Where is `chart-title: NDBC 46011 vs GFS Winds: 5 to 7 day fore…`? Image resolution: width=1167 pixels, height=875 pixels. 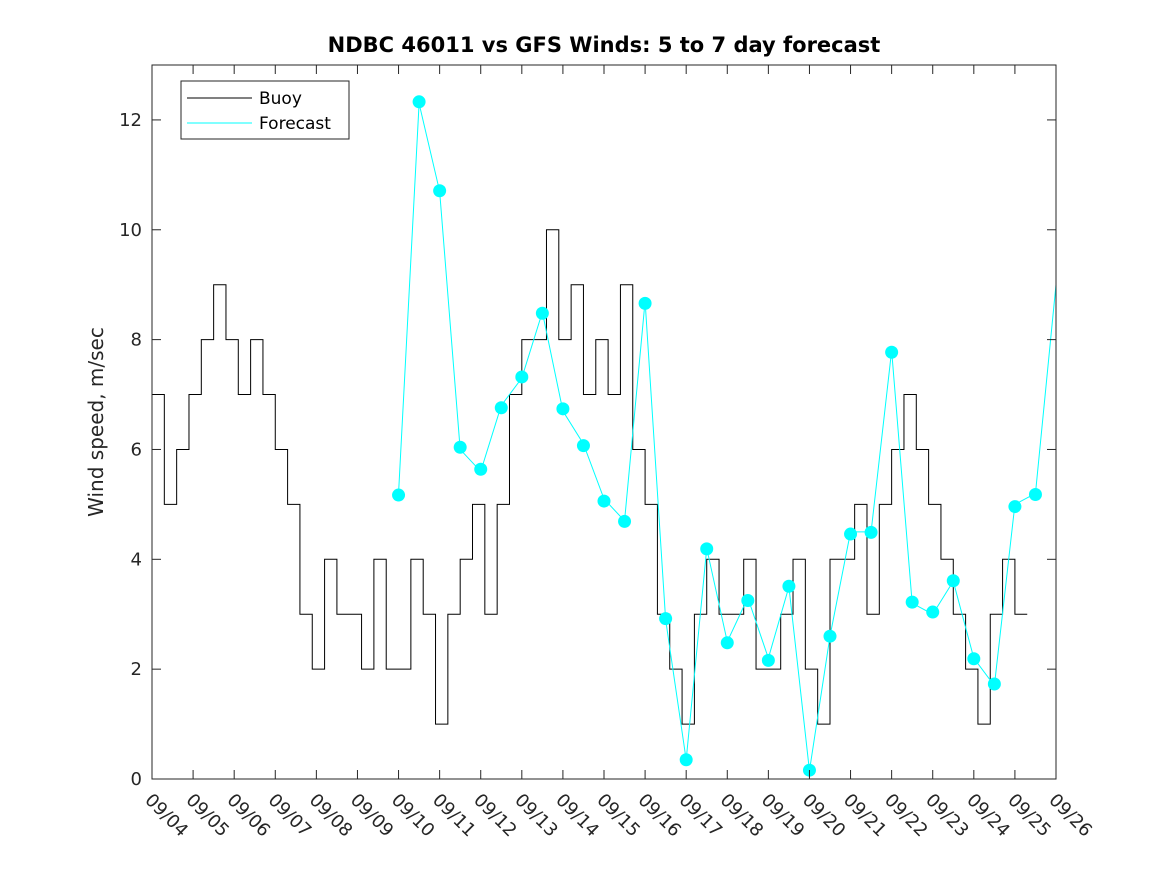
chart-title: NDBC 46011 vs GFS Winds: 5 to 7 day fore… is located at coordinates (604, 45).